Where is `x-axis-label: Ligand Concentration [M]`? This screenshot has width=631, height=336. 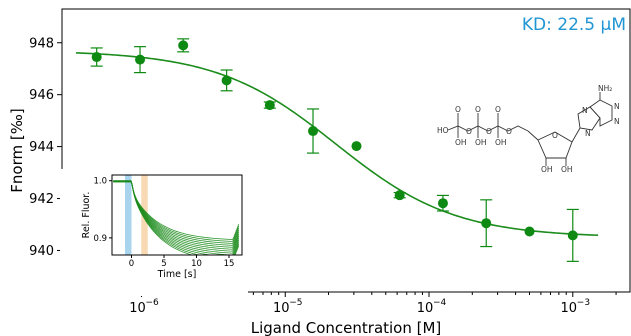 x-axis-label: Ligand Concentration [M] is located at coordinates (346, 327).